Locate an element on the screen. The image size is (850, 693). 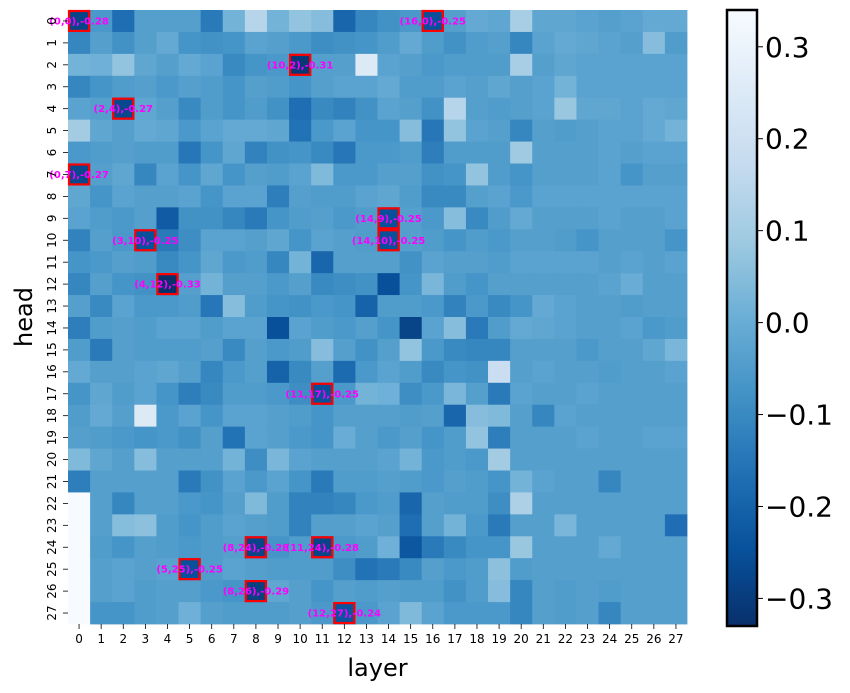
highlight-annotation: (14,9),-0.25 is located at coordinates (388, 219).